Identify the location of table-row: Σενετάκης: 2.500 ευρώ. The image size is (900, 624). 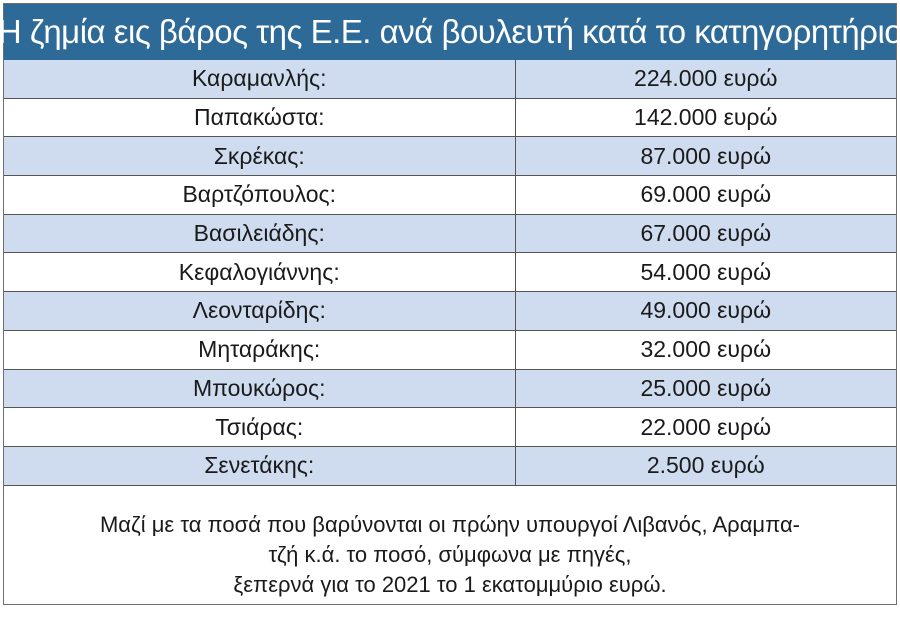
(450, 465).